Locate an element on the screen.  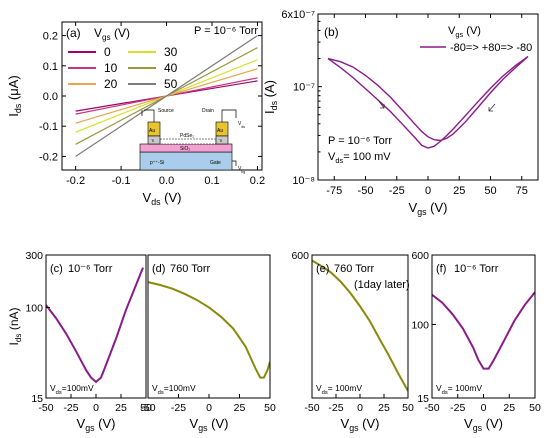
panel-e-x-axis-label: Vgs (V) is located at coordinates (360, 424).